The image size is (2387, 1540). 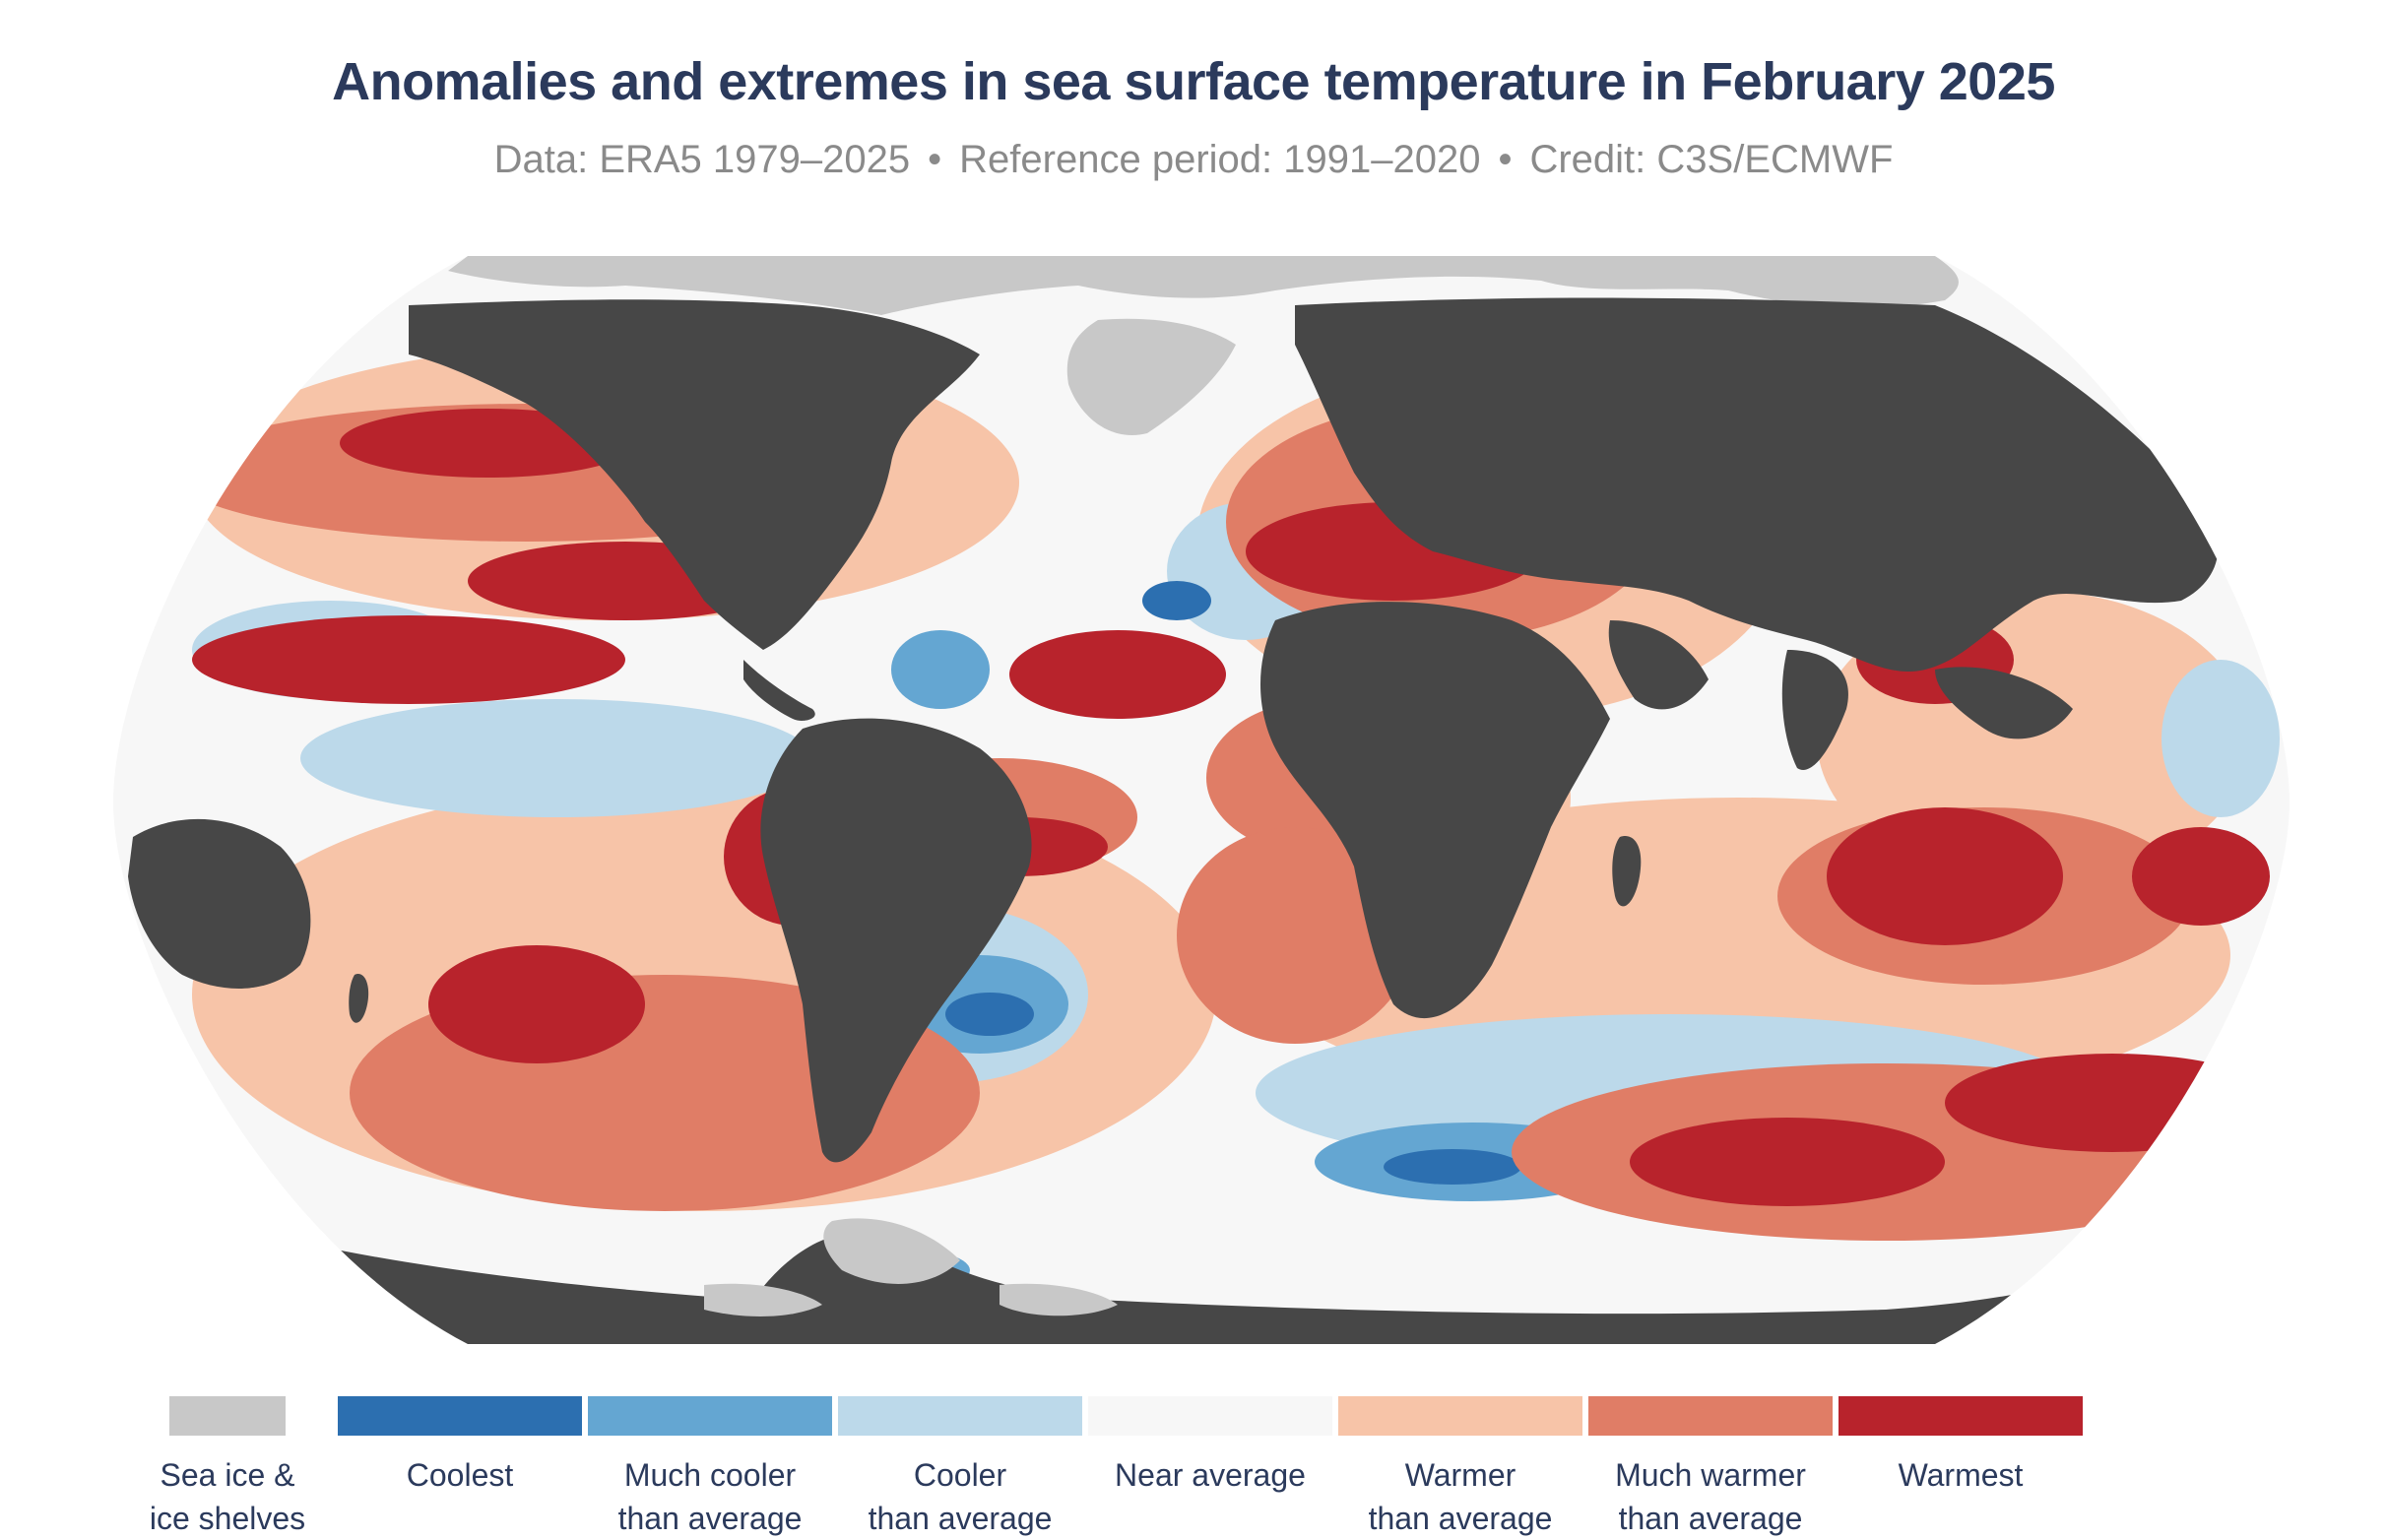 I want to click on legend-item: Cooler than average, so click(x=960, y=1468).